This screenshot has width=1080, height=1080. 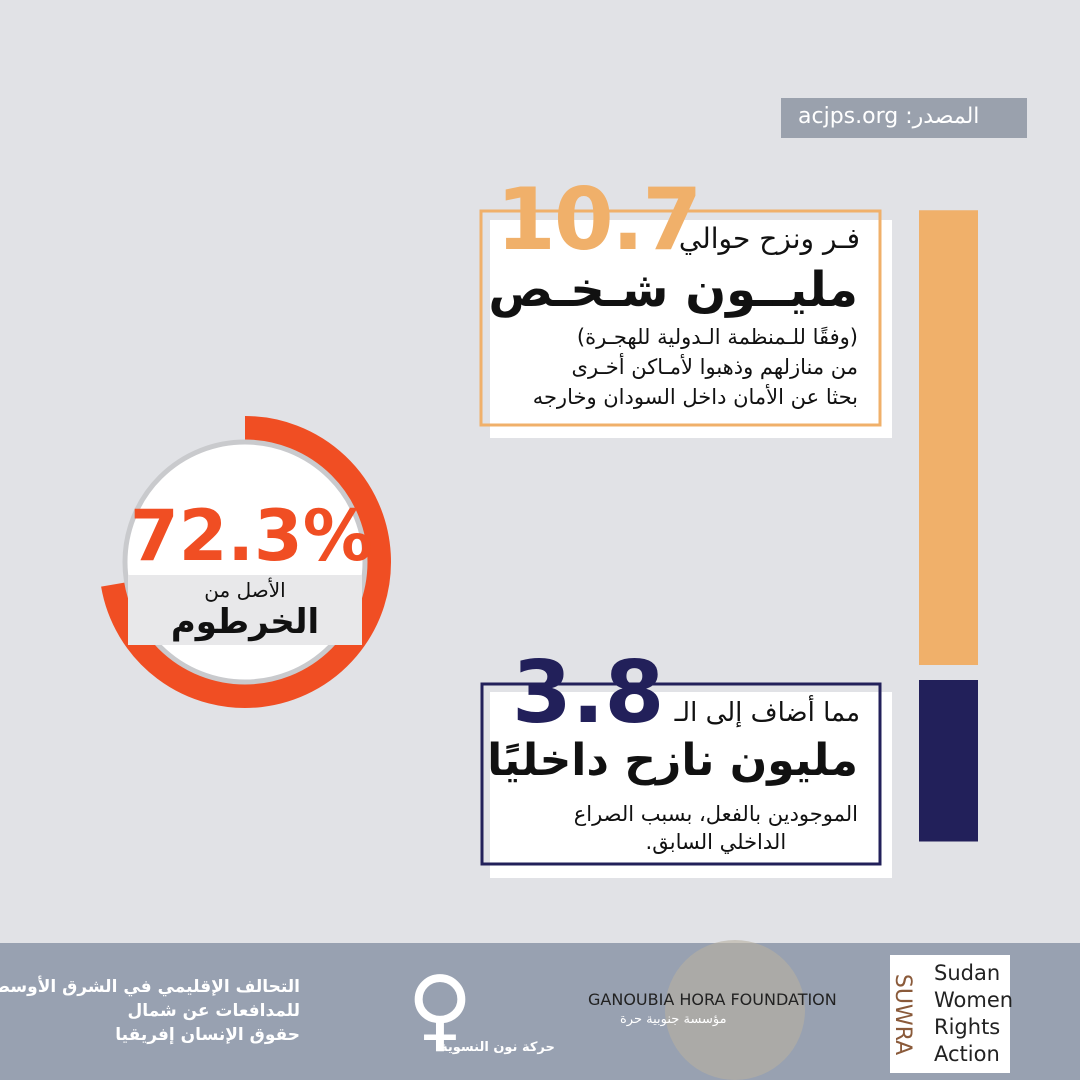 I want to click on donut-arc, so click(x=246, y=562).